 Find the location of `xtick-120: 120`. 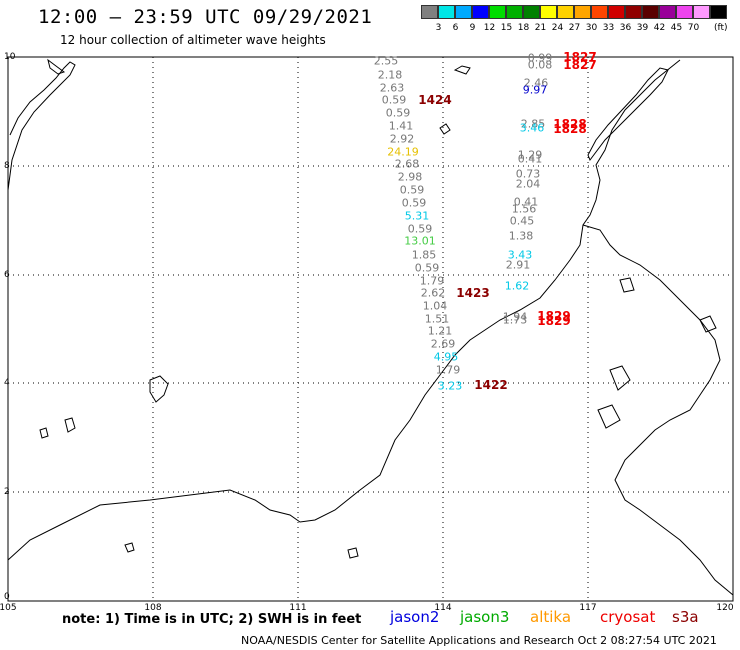

xtick-120: 120 is located at coordinates (725, 608).